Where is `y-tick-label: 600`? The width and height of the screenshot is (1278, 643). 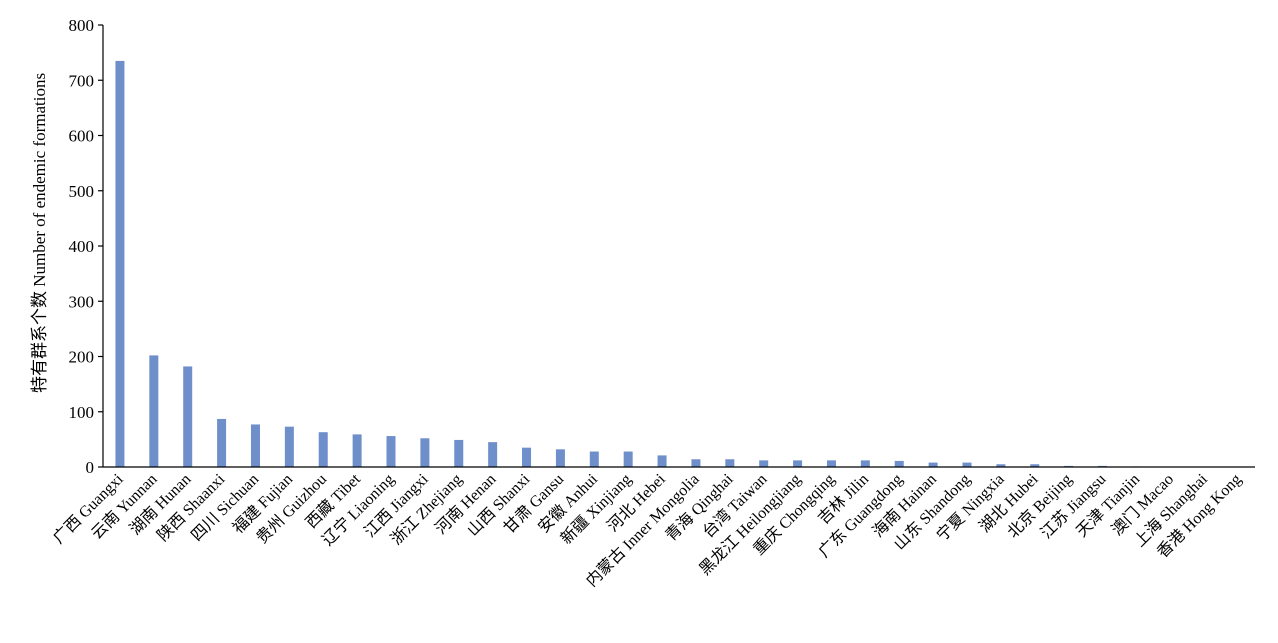 y-tick-label: 600 is located at coordinates (82, 136).